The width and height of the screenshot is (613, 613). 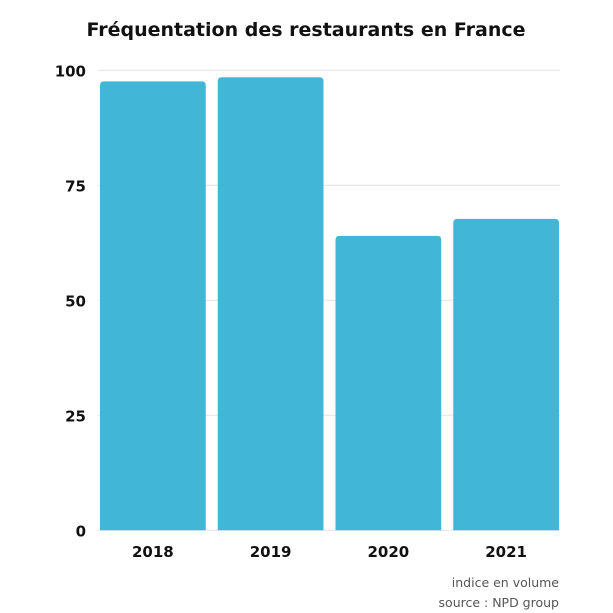 I want to click on note-index: indice en volume, so click(x=506, y=582).